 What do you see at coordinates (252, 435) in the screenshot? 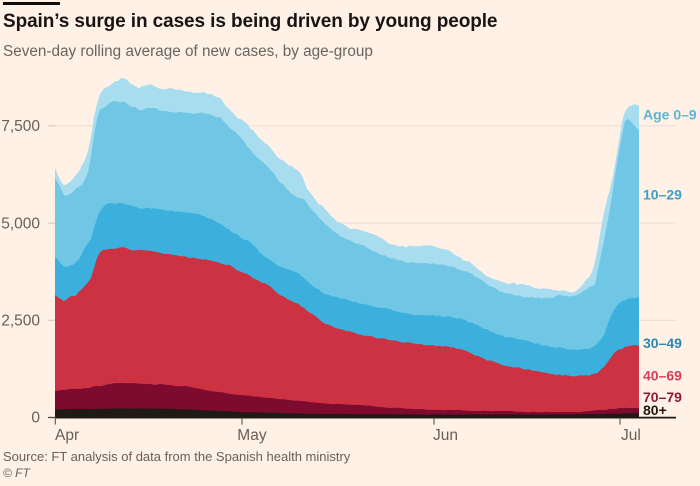
I see `svg-text: May` at bounding box center [252, 435].